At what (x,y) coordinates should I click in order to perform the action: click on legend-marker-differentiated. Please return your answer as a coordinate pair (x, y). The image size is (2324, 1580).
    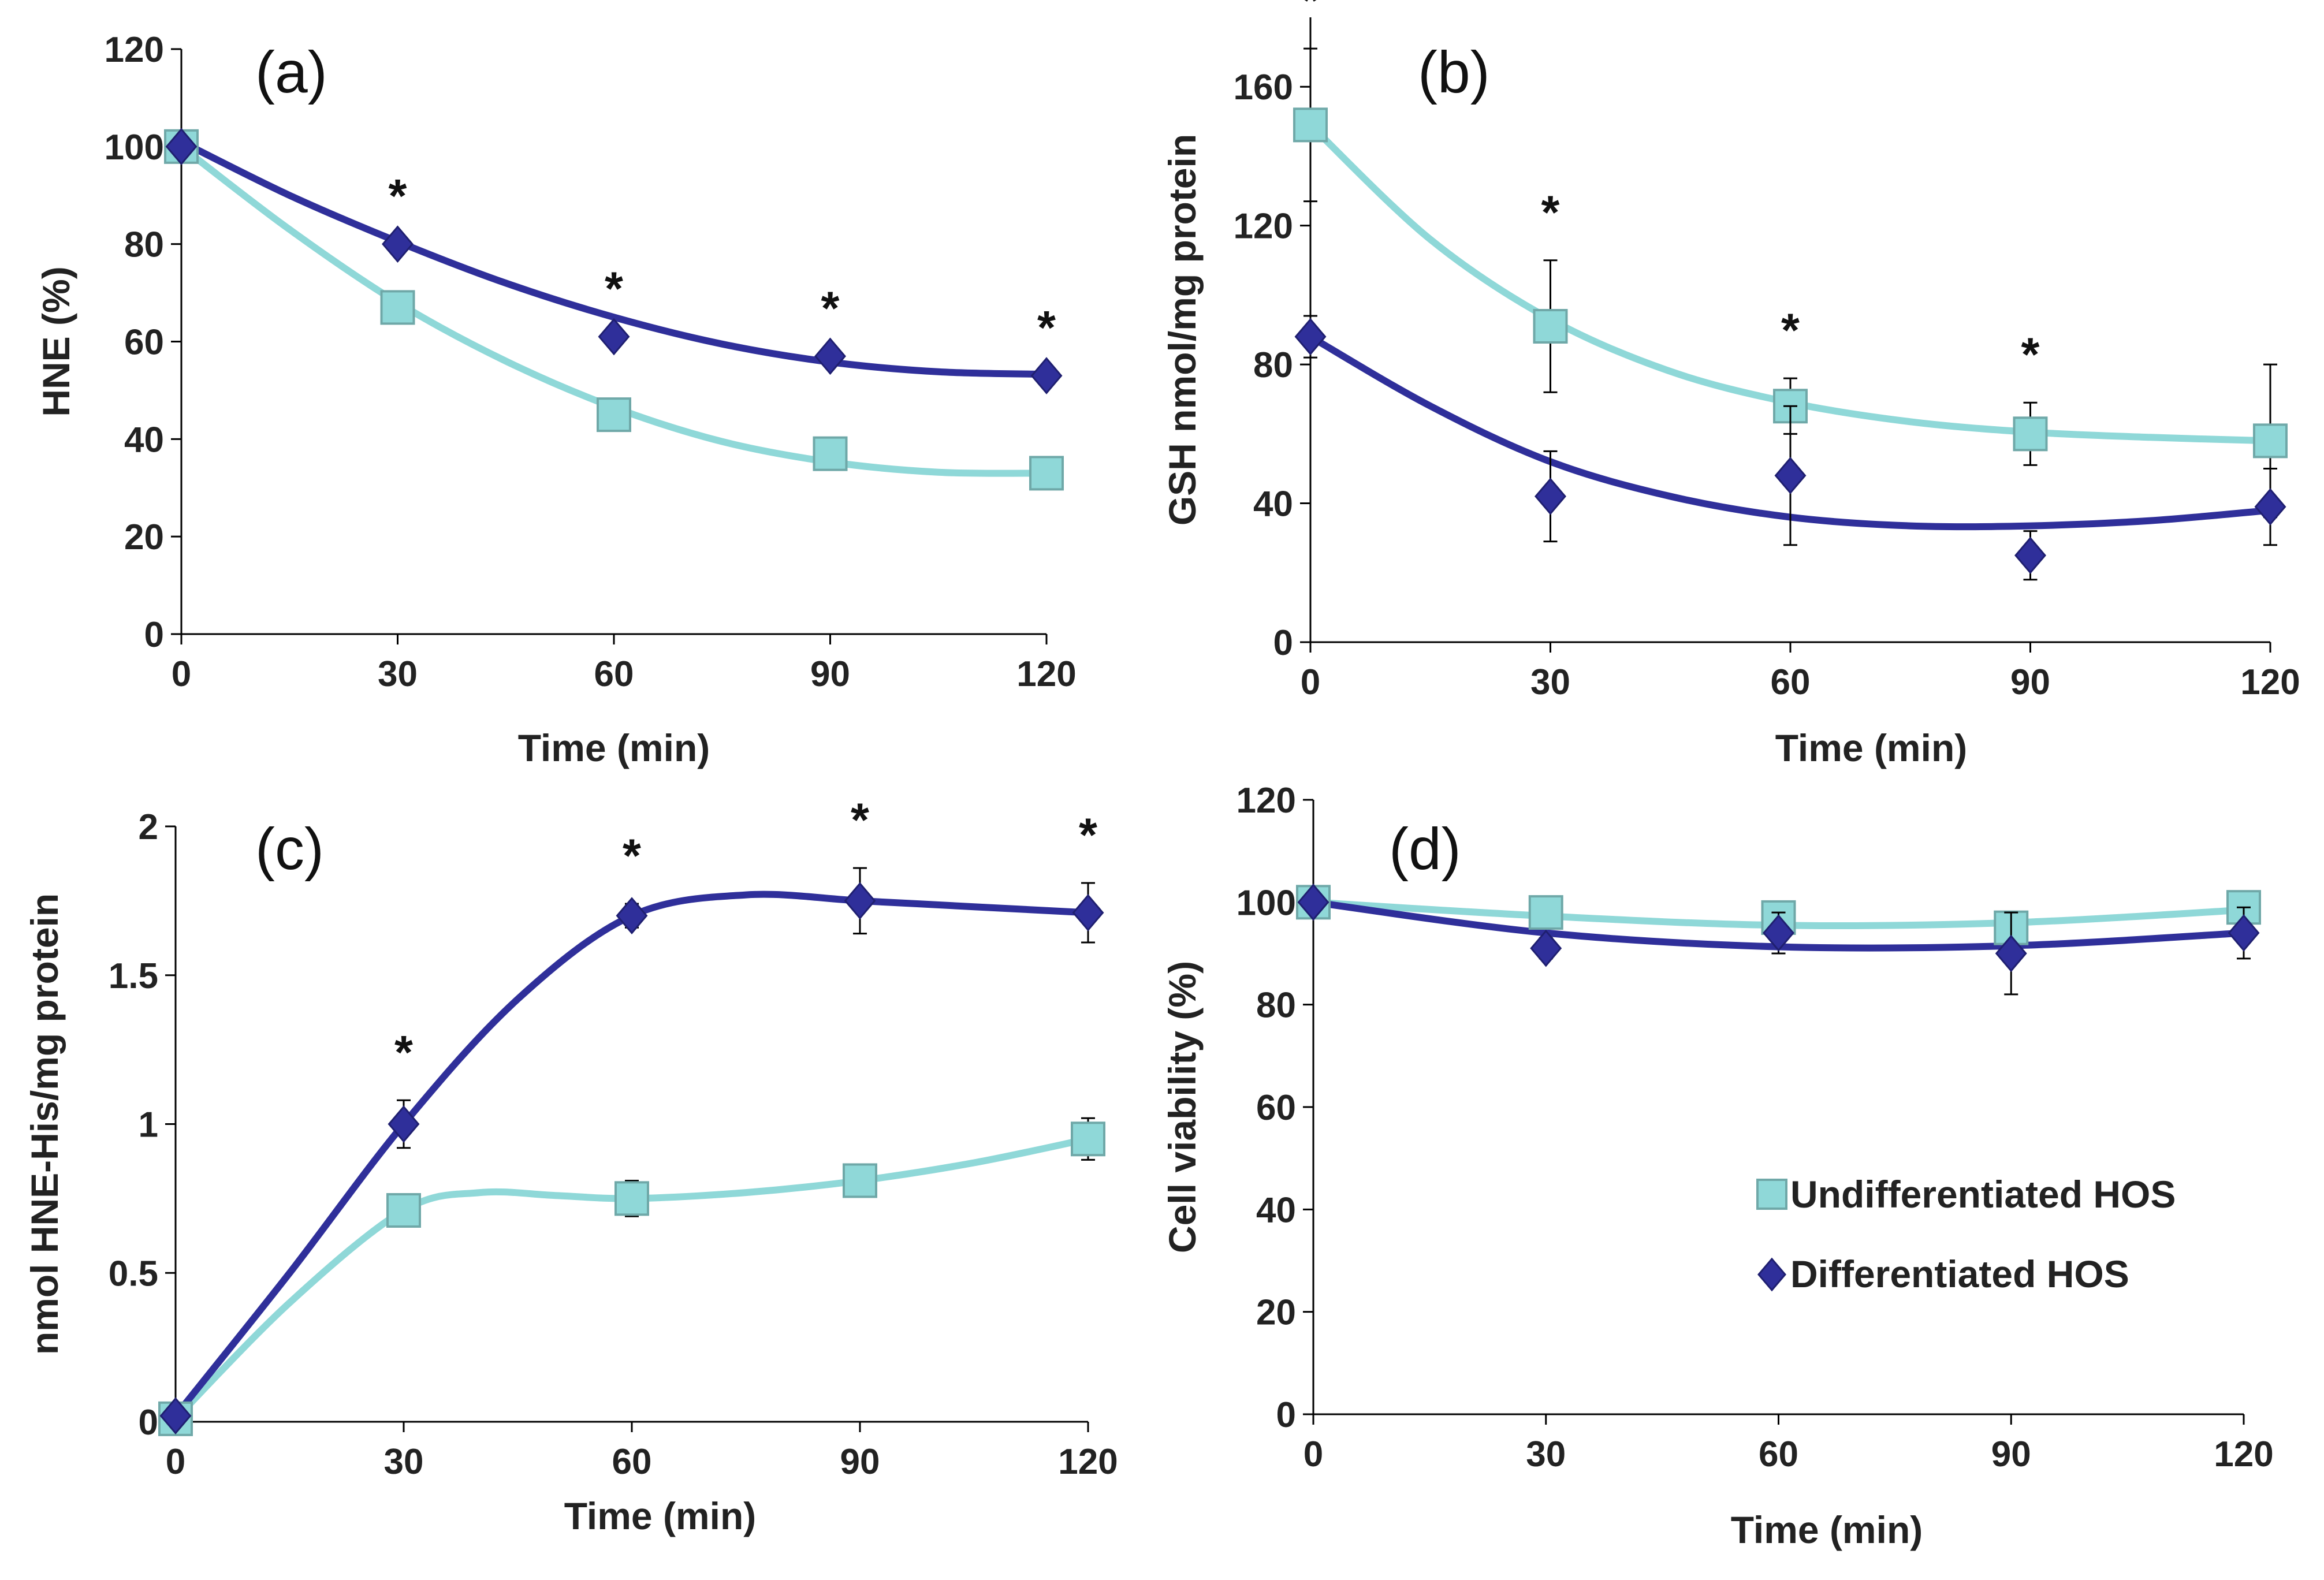
    Looking at the image, I should click on (1772, 1274).